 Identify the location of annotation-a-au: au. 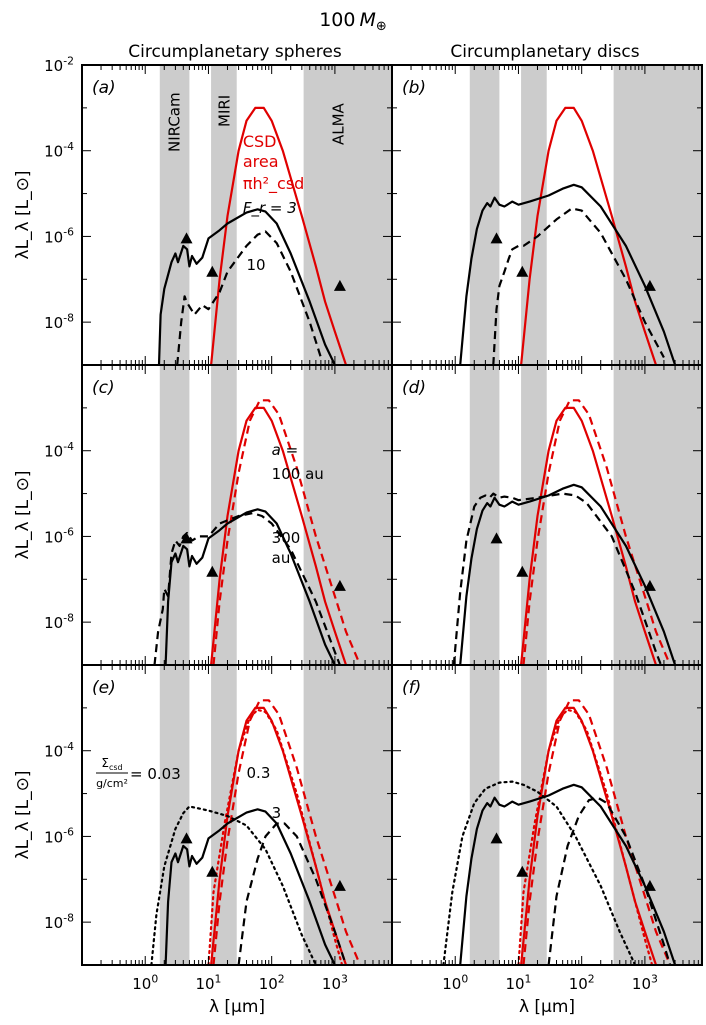
(281, 558).